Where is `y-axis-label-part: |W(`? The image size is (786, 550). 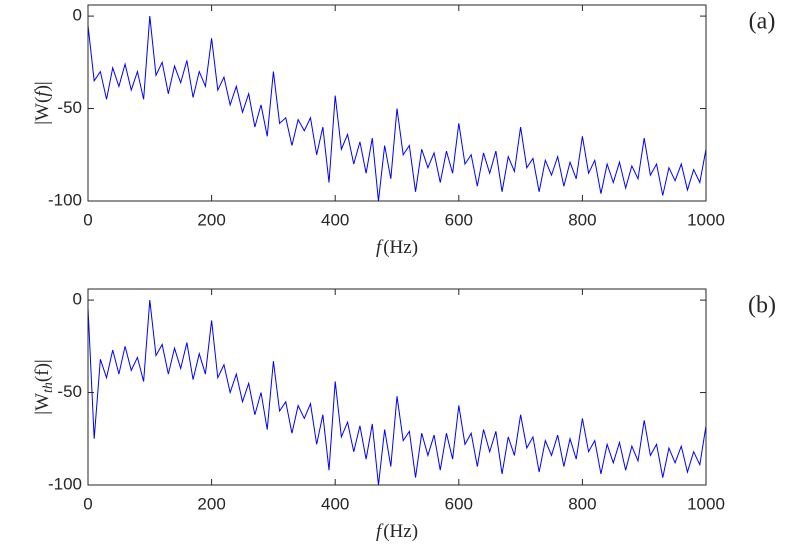
y-axis-label-part: |W( is located at coordinates (42, 111).